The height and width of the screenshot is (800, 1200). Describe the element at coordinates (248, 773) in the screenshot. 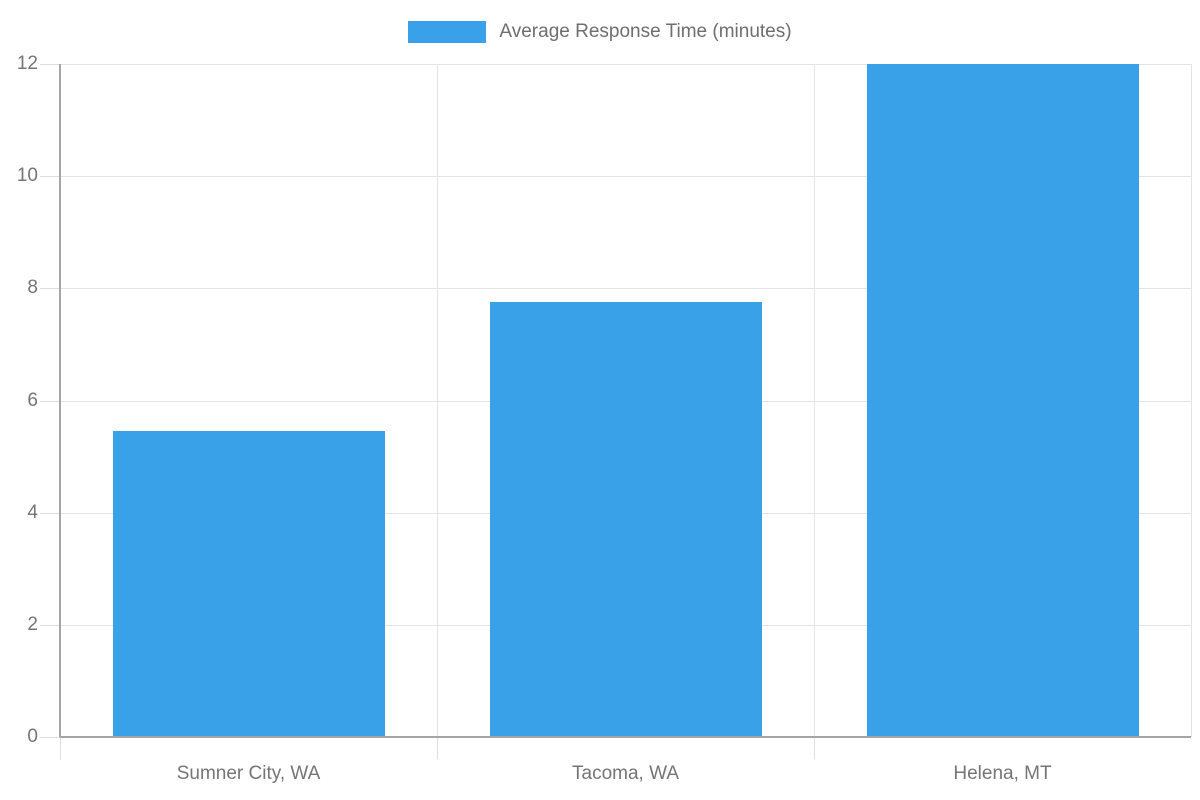

I see `x-axis-label: Sumner City, WA` at that location.